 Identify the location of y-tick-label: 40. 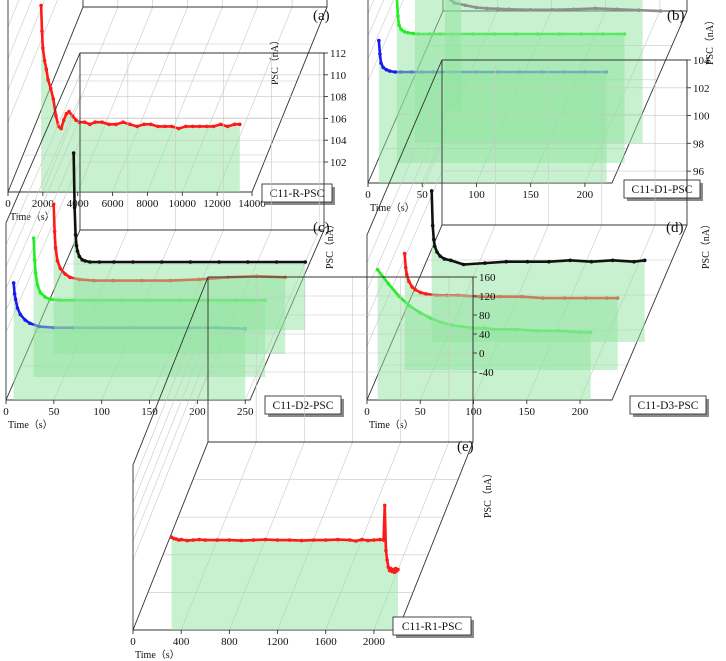
(485, 335).